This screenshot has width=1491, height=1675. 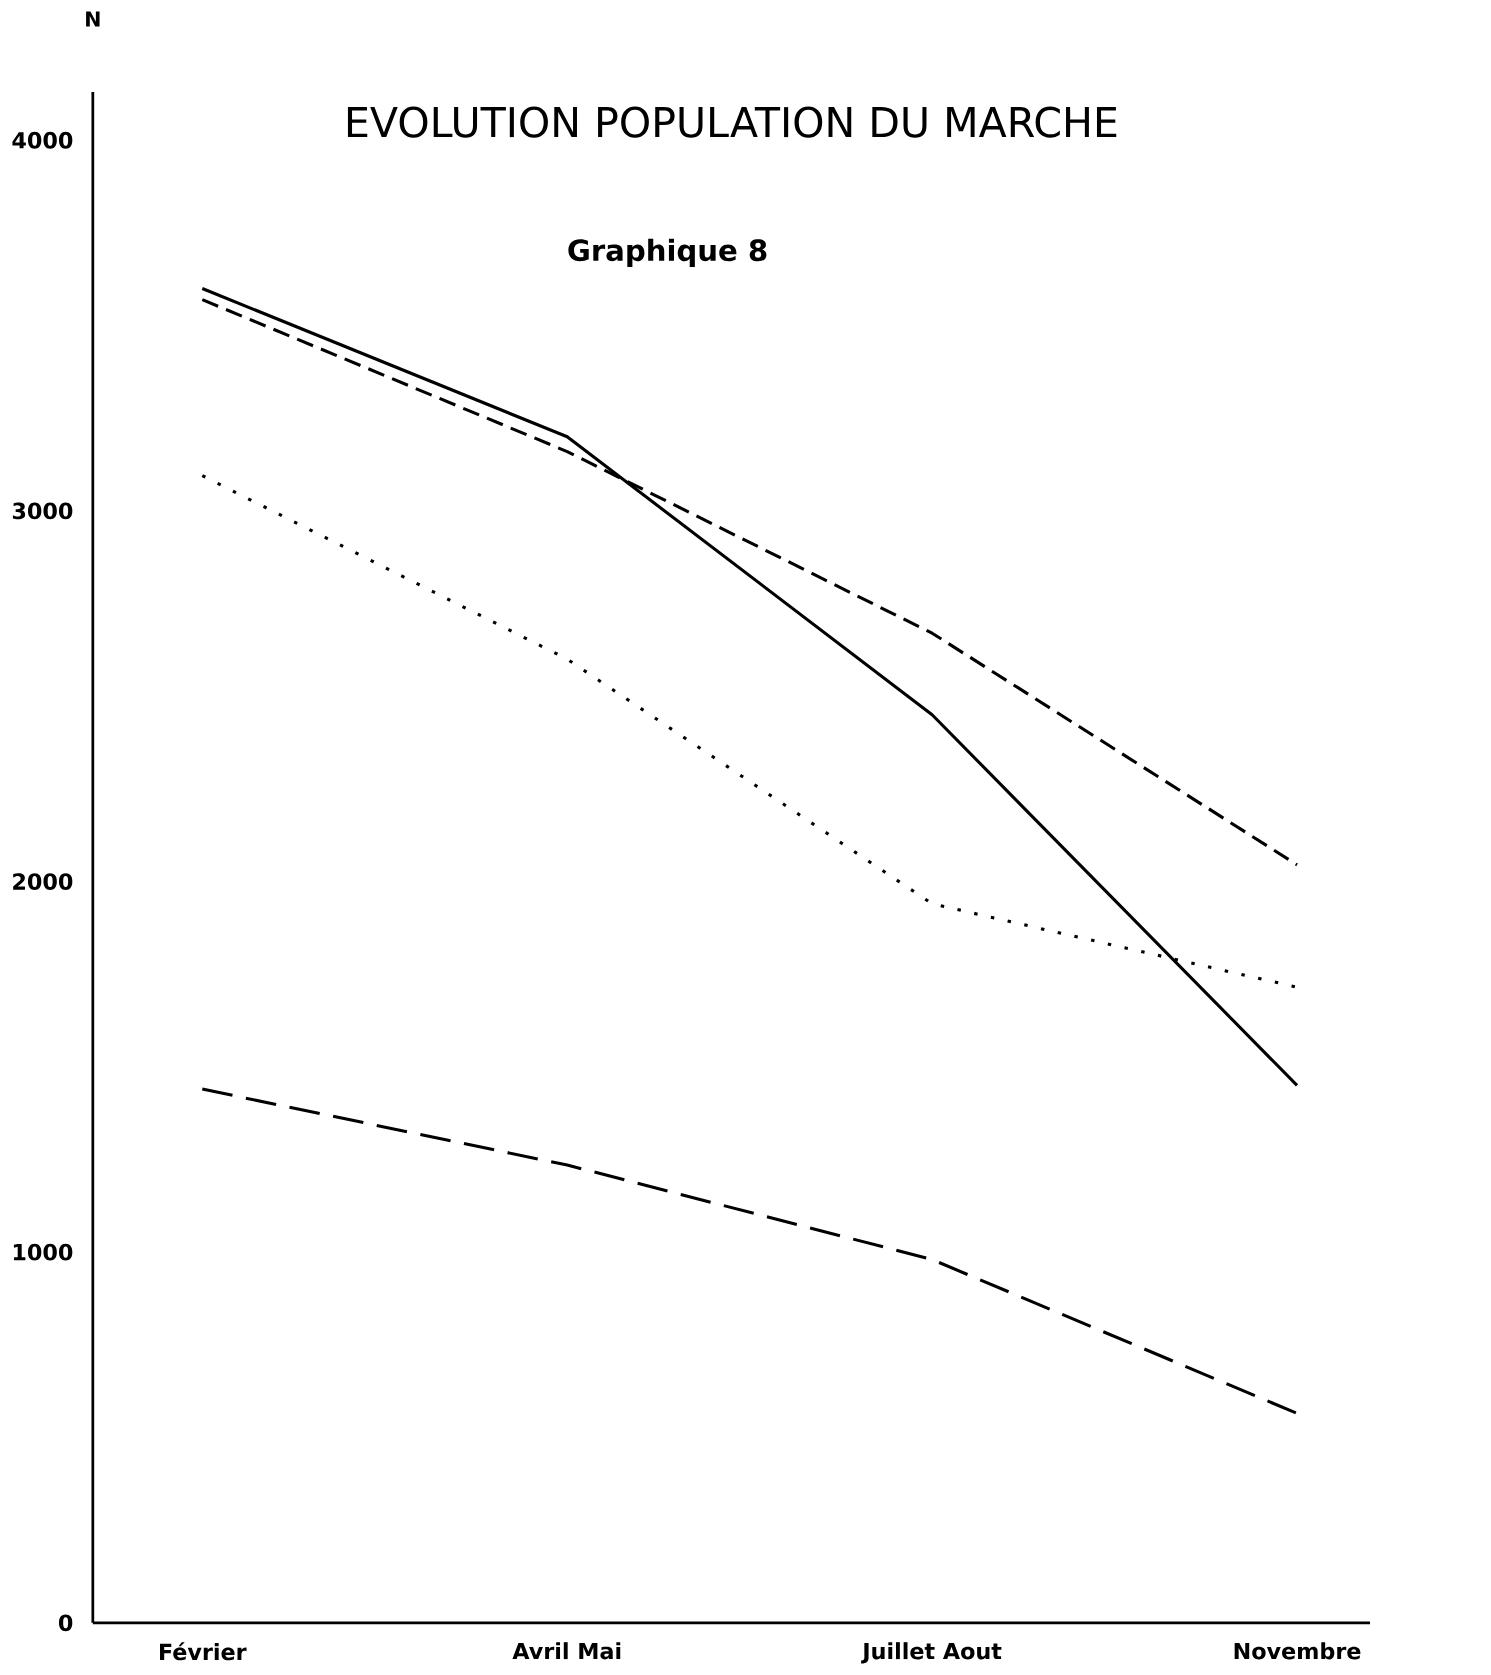 What do you see at coordinates (203, 1651) in the screenshot?
I see `x-tick-label: Février` at bounding box center [203, 1651].